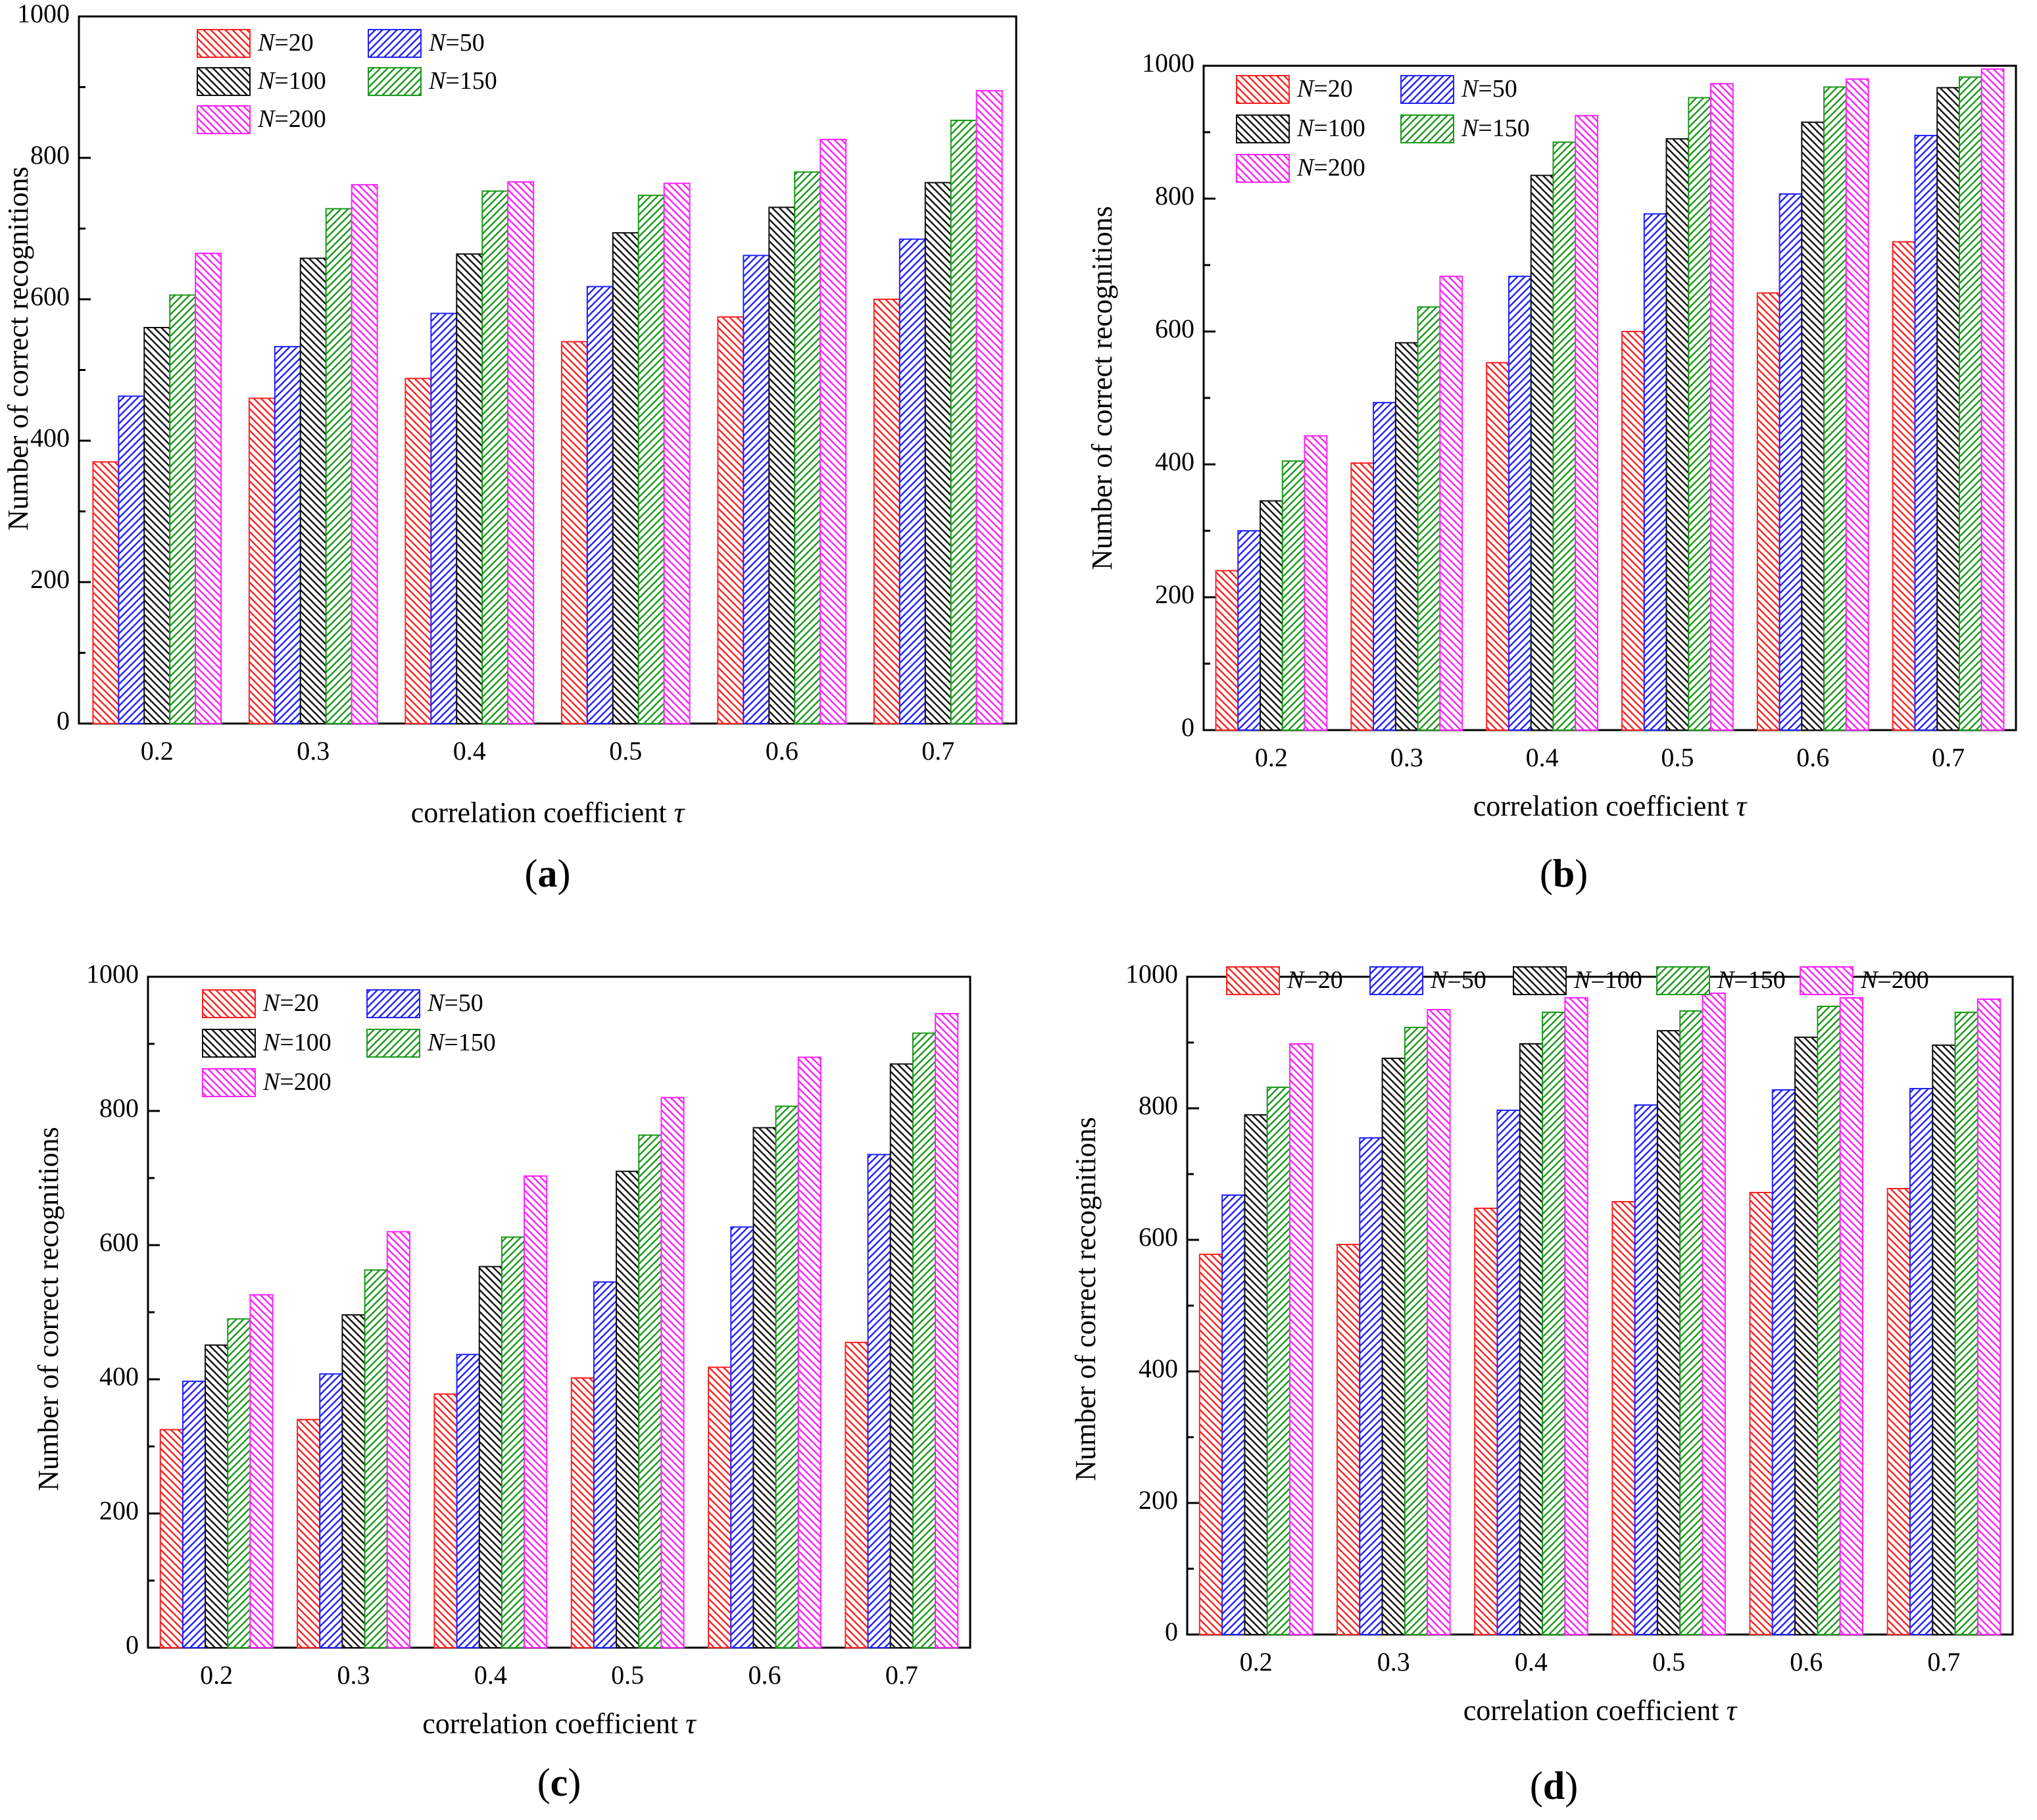  Describe the element at coordinates (765, 1675) in the screenshot. I see `x-tick-label: 0.6` at that location.